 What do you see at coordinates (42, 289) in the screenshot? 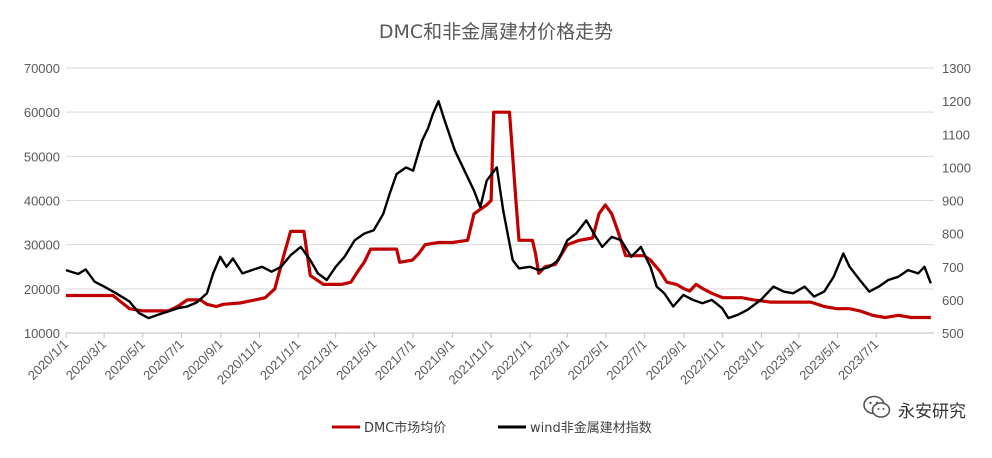
I see `left-tick-label: 20000` at bounding box center [42, 289].